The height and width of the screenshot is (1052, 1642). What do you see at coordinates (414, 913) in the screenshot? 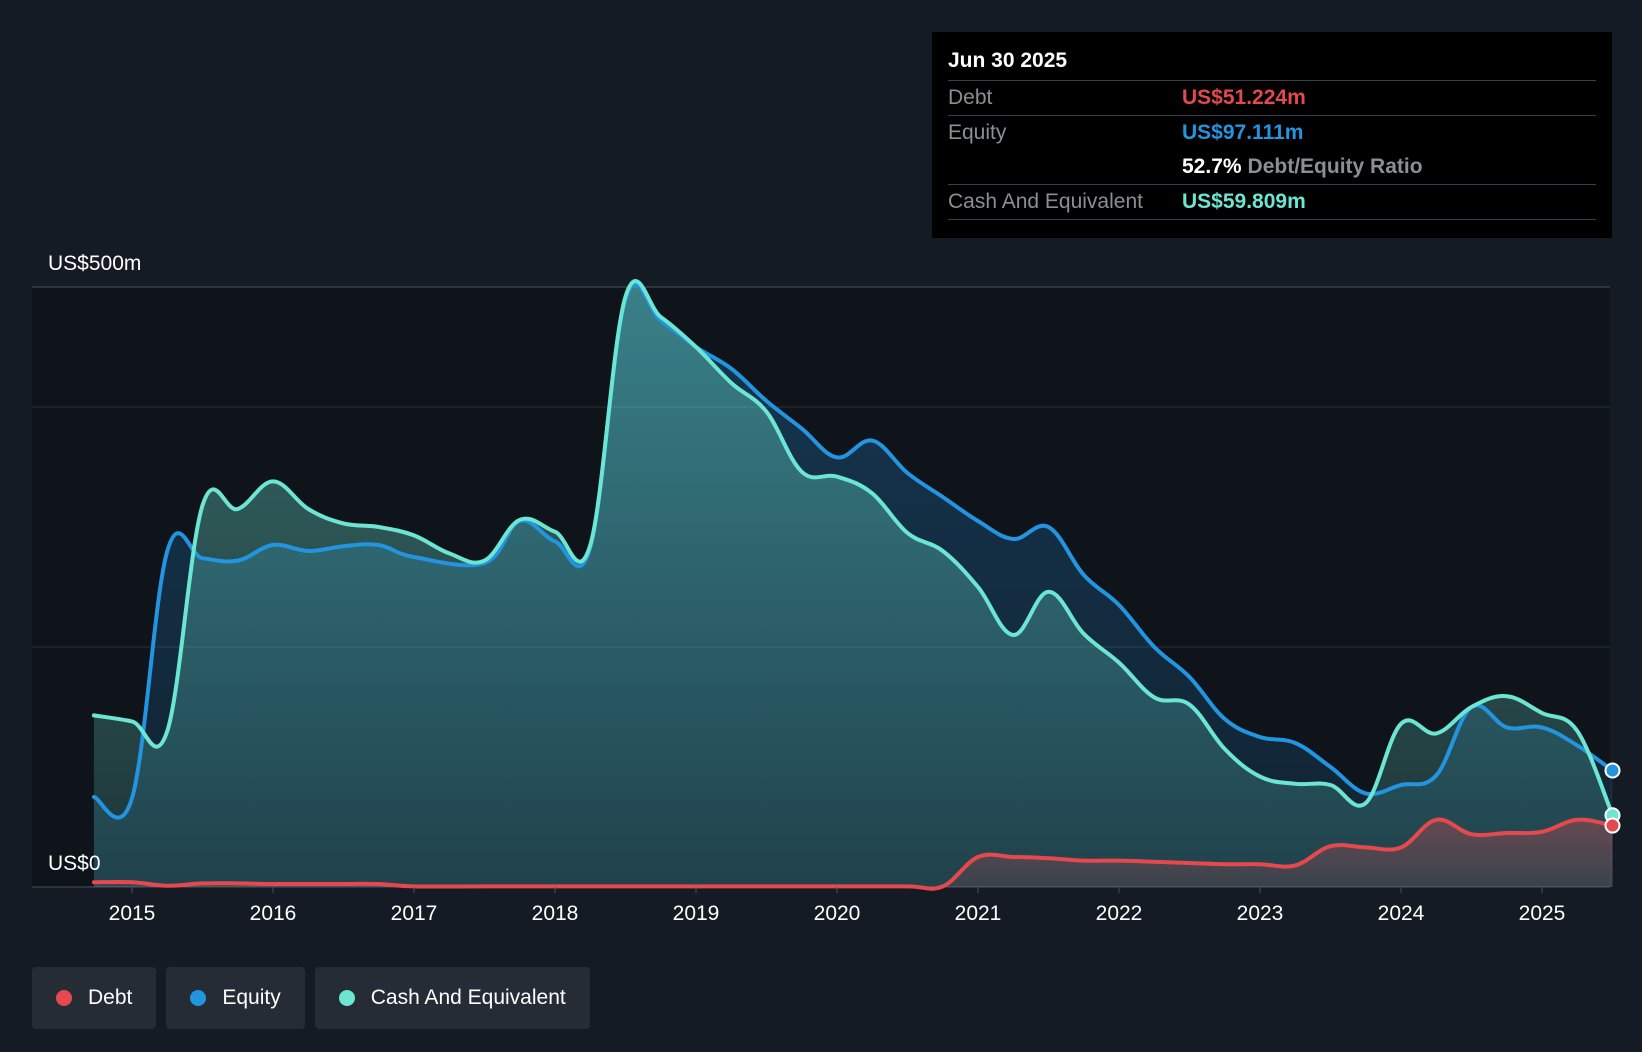
I see `x-tick-label-2017: 2017` at bounding box center [414, 913].